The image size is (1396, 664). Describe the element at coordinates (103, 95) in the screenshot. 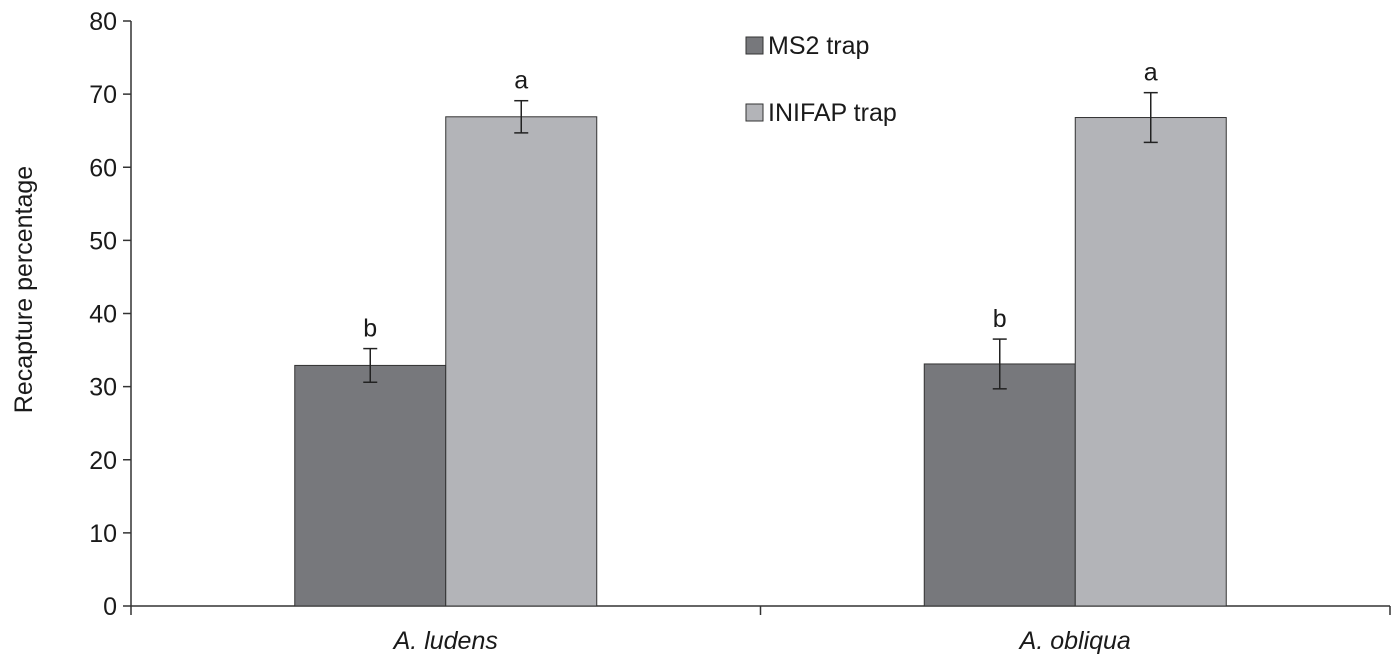

I see `y-tick-label: 70` at that location.